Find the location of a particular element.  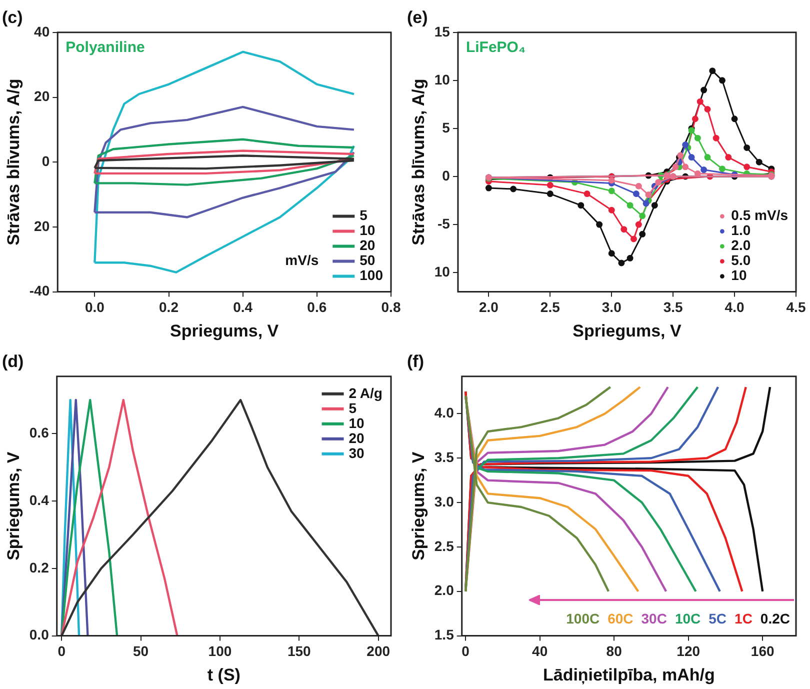

chart-title: (f) is located at coordinates (415, 361).